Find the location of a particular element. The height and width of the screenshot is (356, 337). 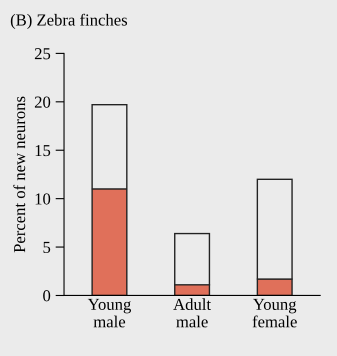

y-tick-label: 5 is located at coordinates (46, 248).